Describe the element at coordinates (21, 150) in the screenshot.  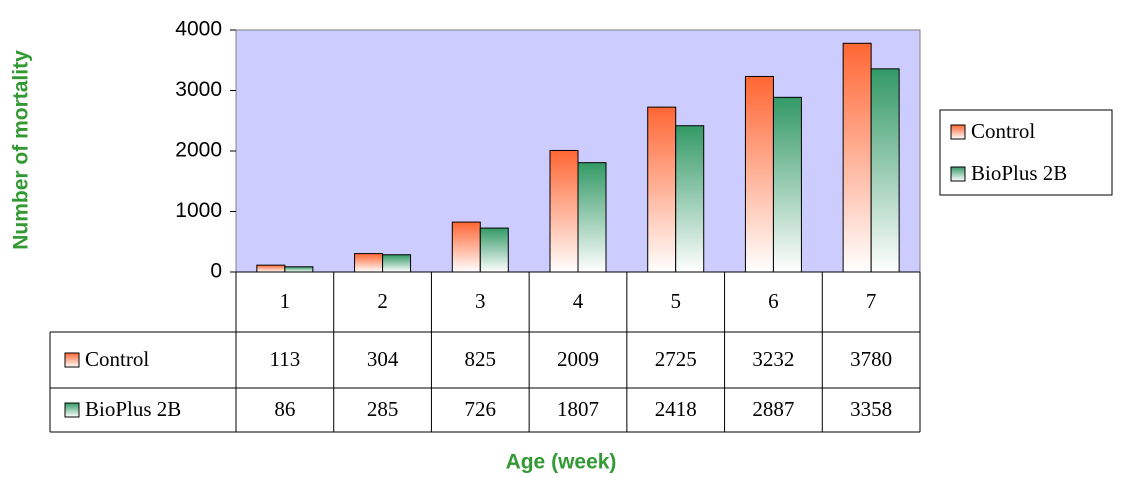
I see `y-axis-label: Number of mortality` at that location.